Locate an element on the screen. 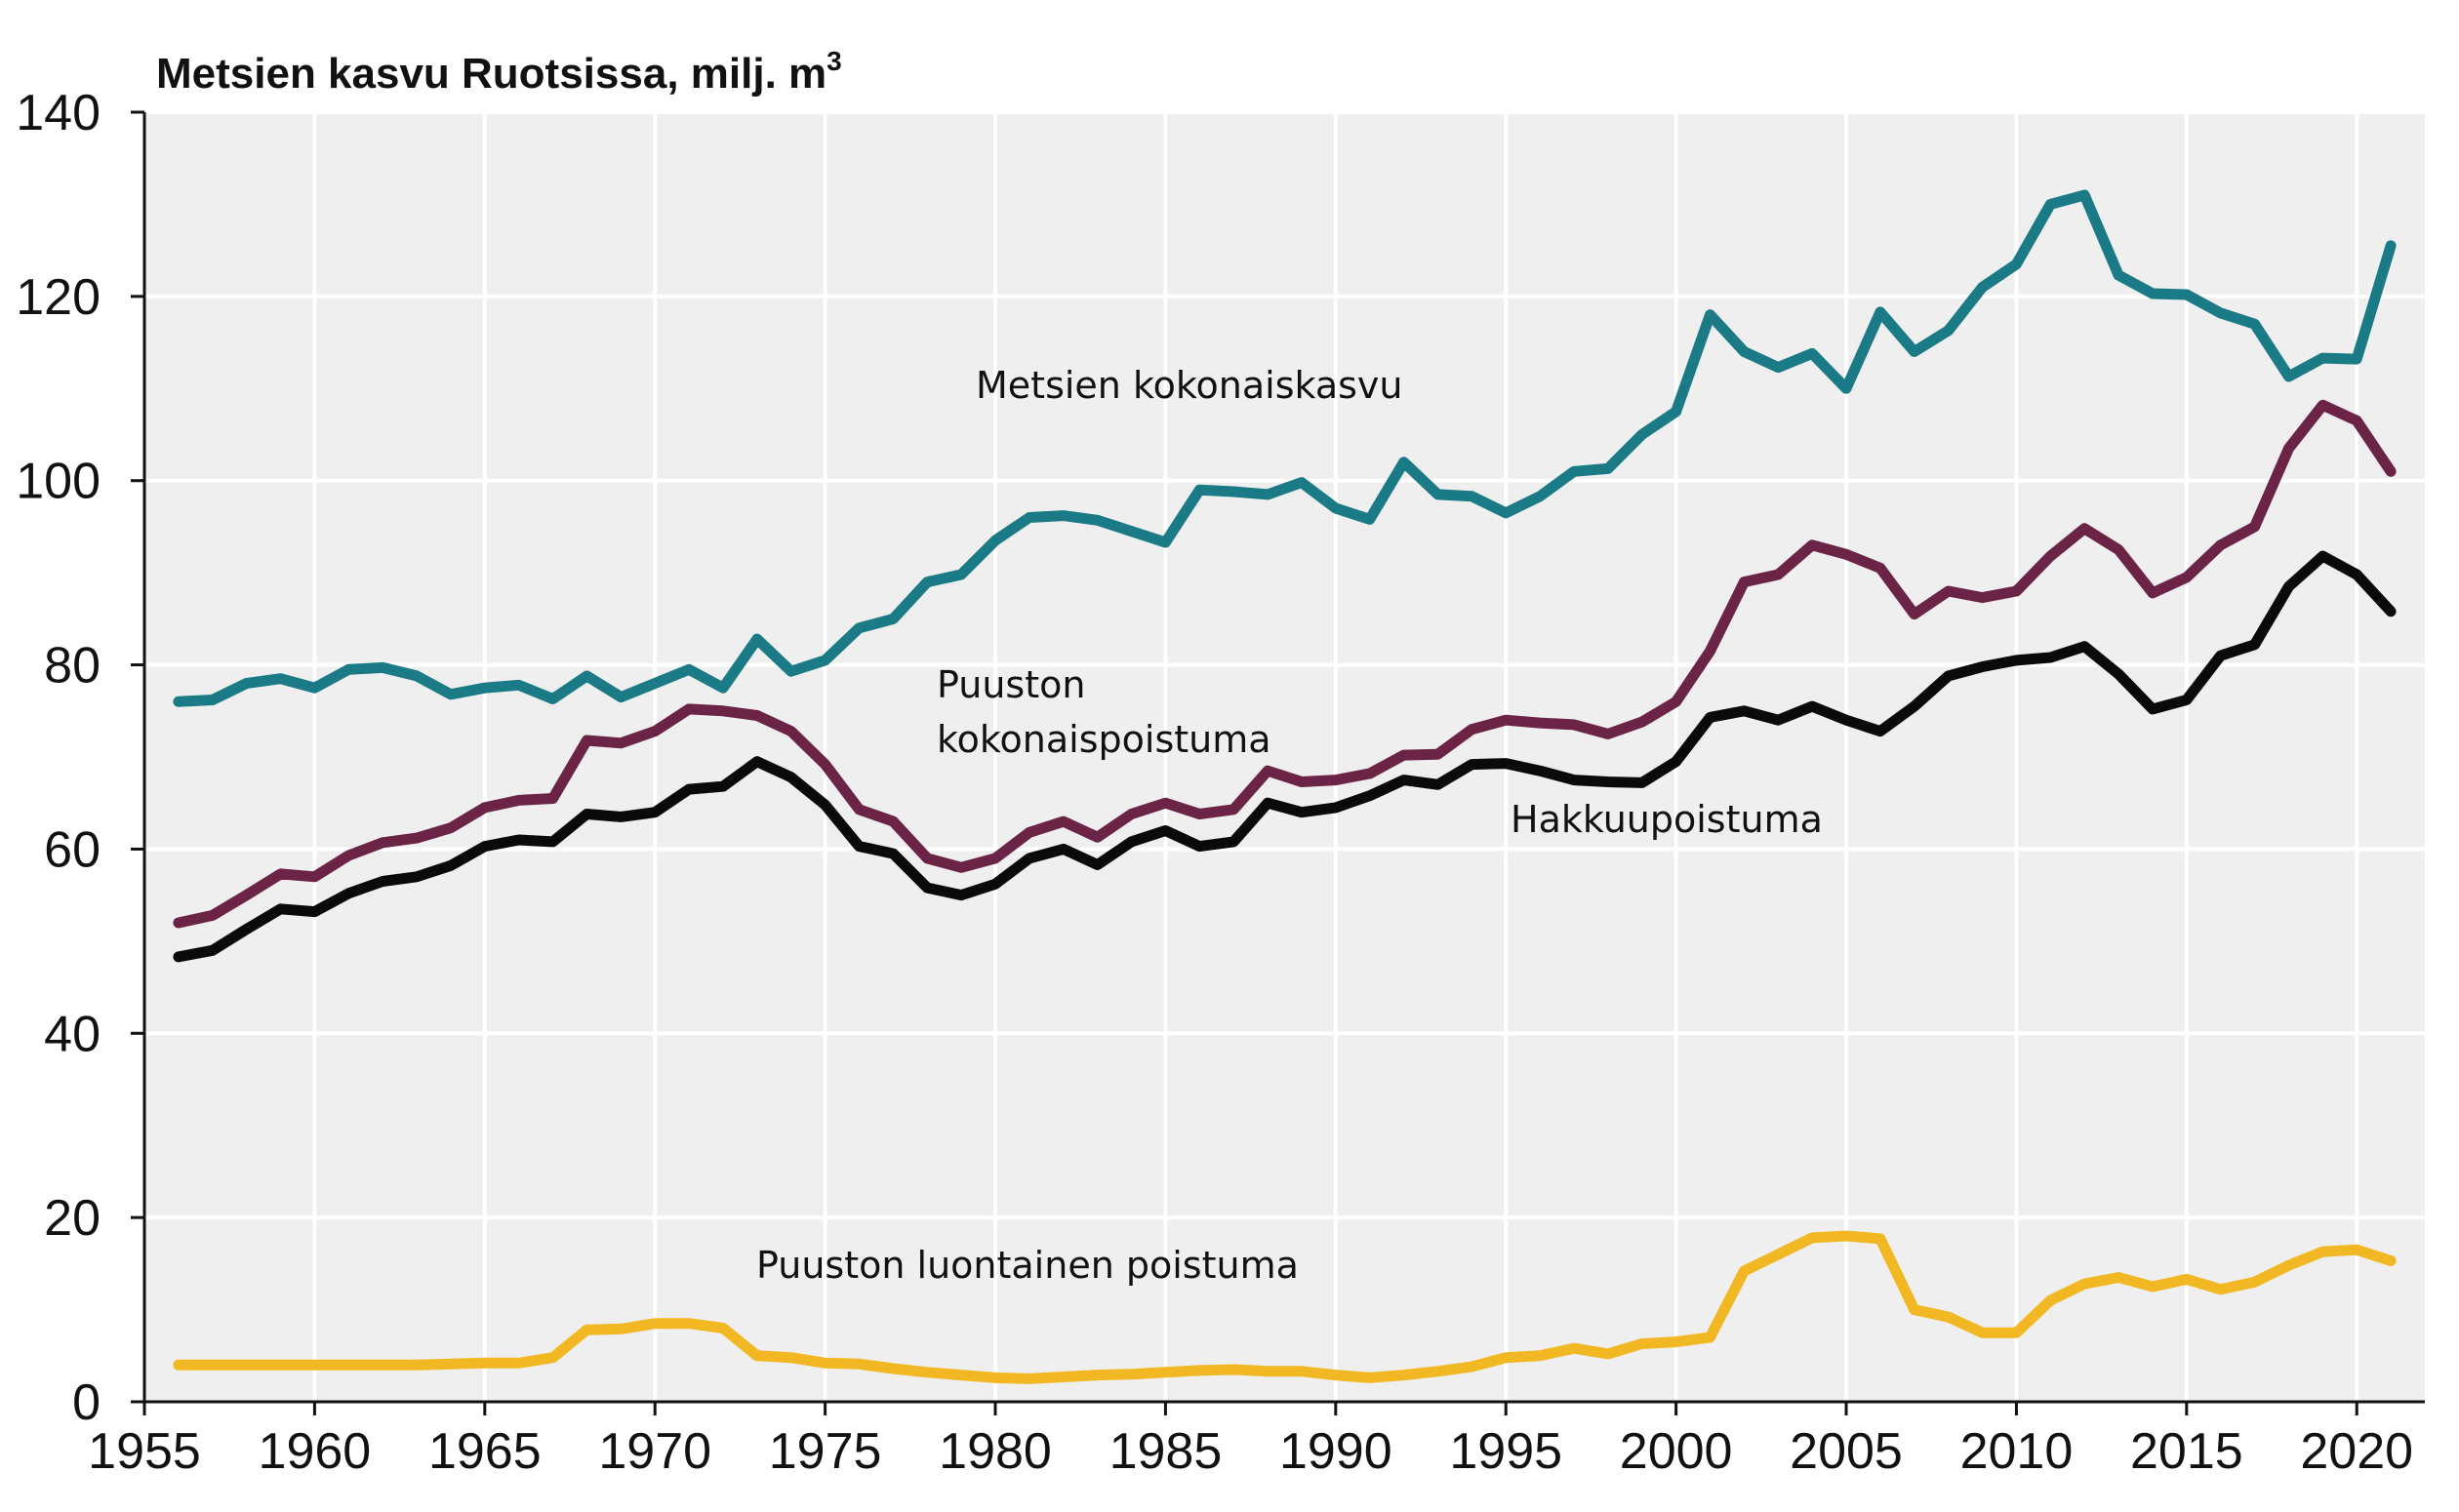 This screenshot has width=2459, height=1512. x-tick-label-1955: 1955 is located at coordinates (144, 1451).